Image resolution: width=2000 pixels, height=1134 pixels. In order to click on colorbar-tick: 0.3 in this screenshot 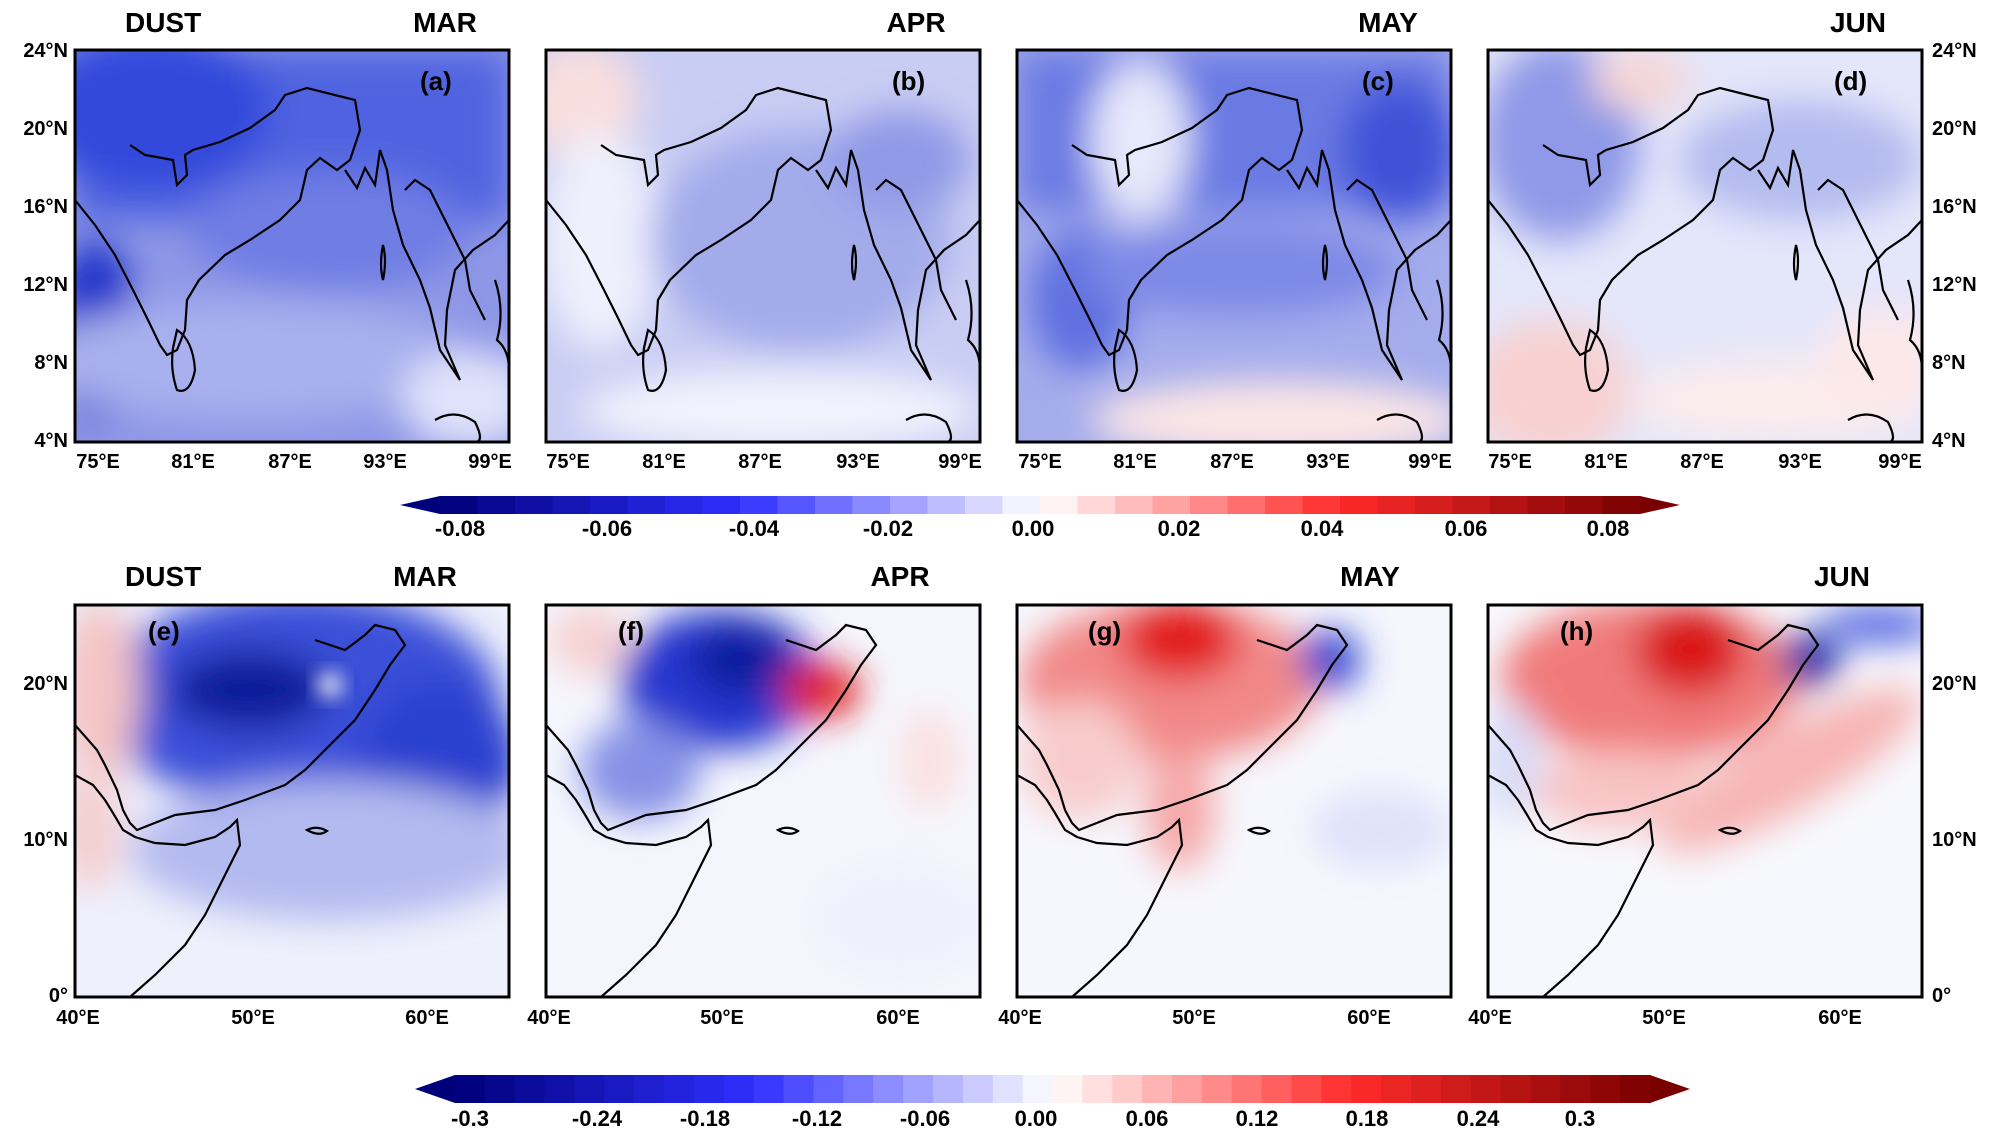, I will do `click(1580, 1118)`.